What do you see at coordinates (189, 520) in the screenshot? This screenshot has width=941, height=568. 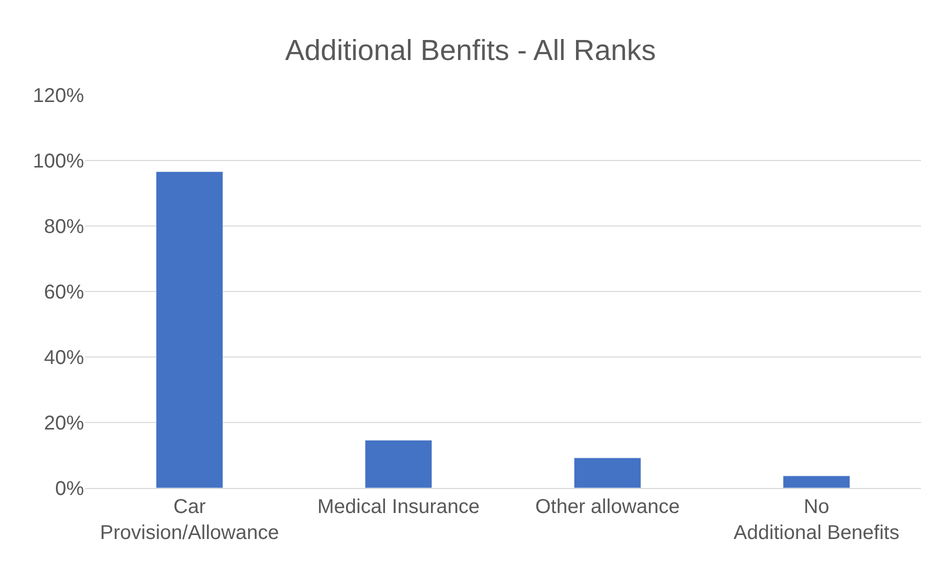 I see `x-tick-label: Car Provision/Allowance` at bounding box center [189, 520].